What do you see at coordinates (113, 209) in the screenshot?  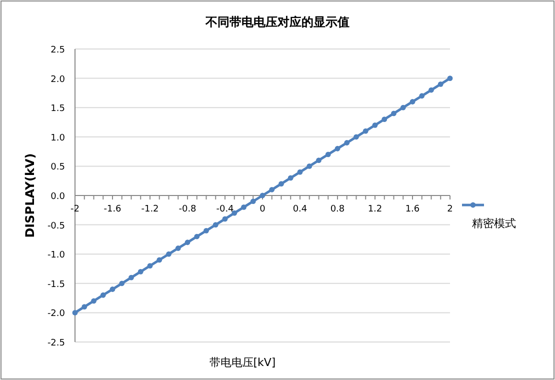 I see `x-tick-label: -1.6` at bounding box center [113, 209].